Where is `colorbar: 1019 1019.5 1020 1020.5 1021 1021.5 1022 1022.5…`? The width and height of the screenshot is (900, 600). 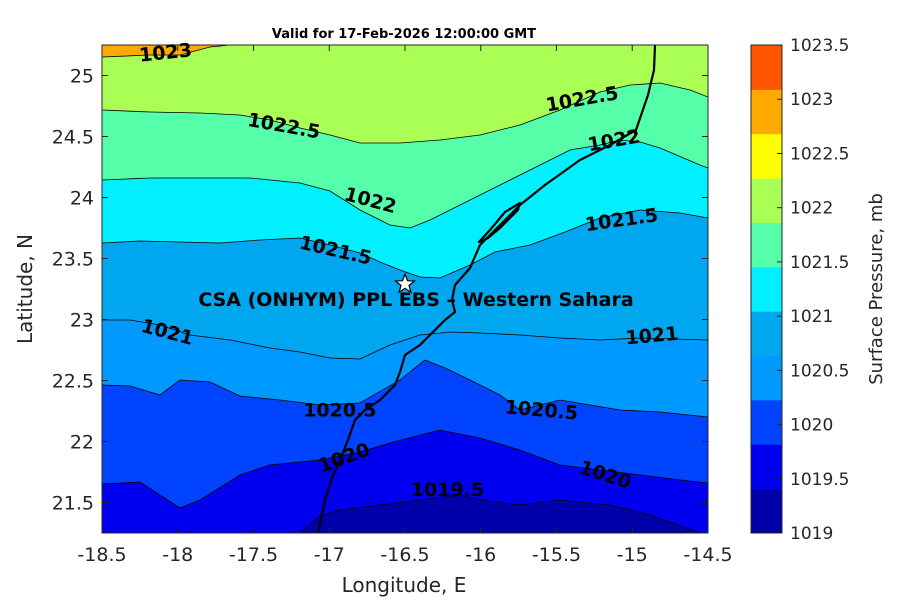 colorbar: 1019 1019.5 1020 1020.5 1021 1021.5 1022 1022.5… is located at coordinates (799, 290).